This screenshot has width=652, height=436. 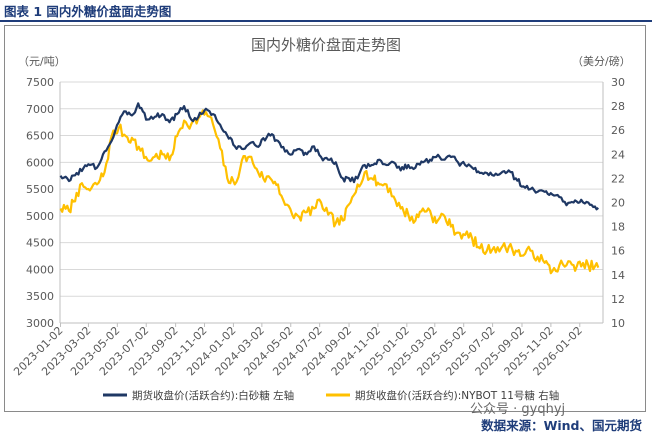 I want to click on right-y-tick-labels: 10 12 14 16 18 20 22 24 26 28 30, so click(x=618, y=203).